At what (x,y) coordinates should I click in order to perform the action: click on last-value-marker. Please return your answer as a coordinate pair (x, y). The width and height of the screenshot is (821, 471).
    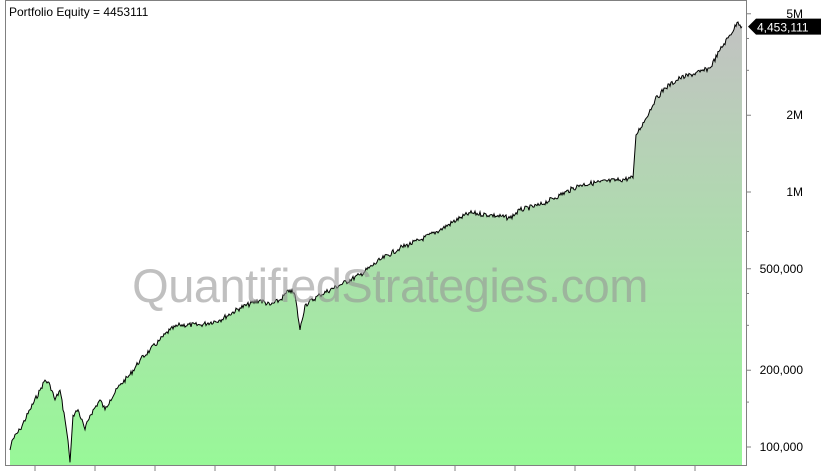
    Looking at the image, I should click on (784, 26).